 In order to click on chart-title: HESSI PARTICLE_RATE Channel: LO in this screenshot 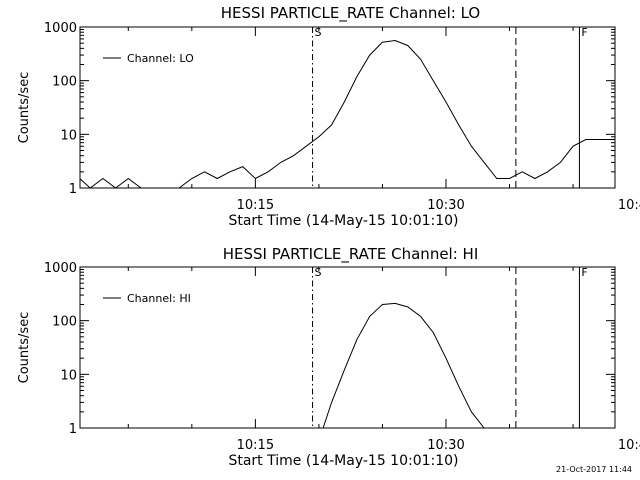, I will do `click(350, 13)`.